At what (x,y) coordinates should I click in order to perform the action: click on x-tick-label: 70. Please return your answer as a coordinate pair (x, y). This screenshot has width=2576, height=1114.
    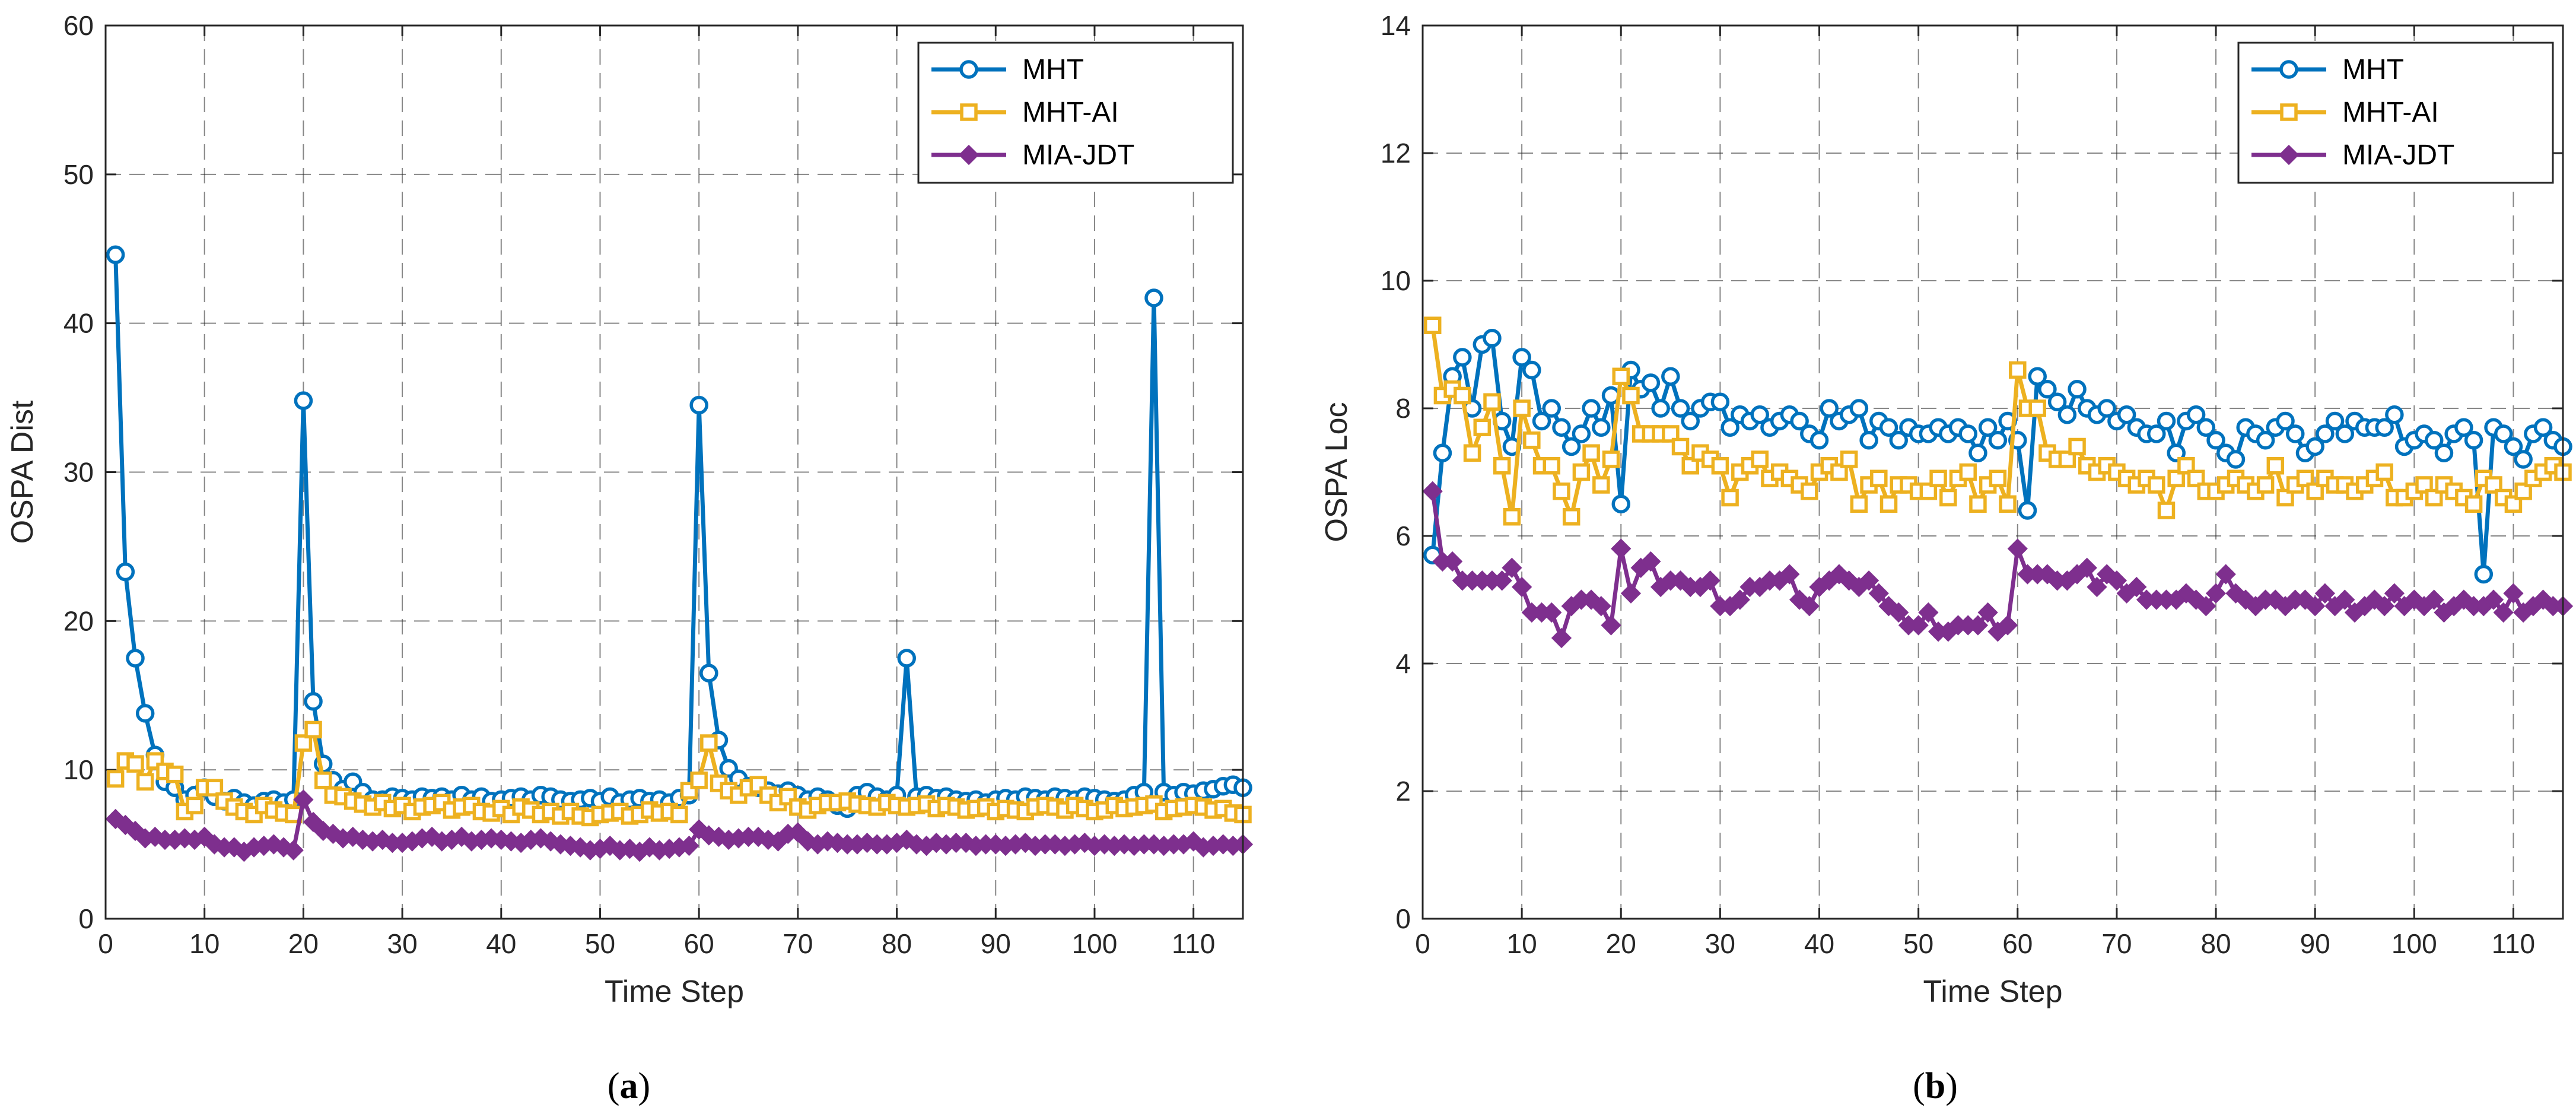
    Looking at the image, I should click on (2116, 943).